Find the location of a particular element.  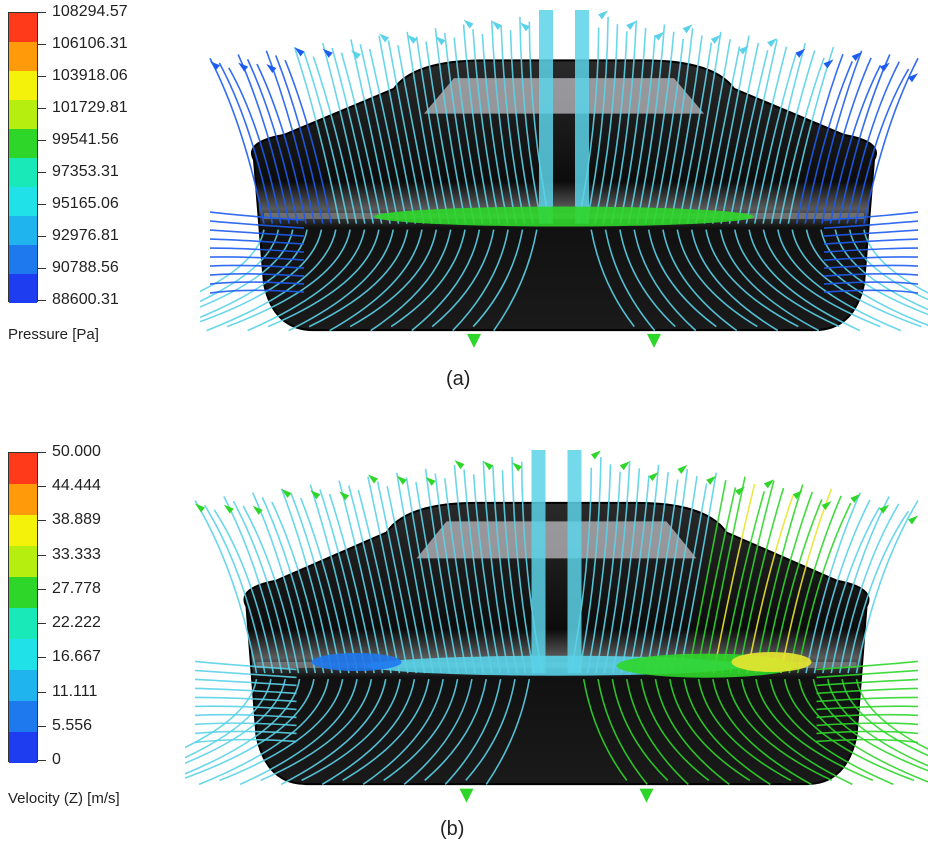

velocity-color-bar is located at coordinates (23, 607).